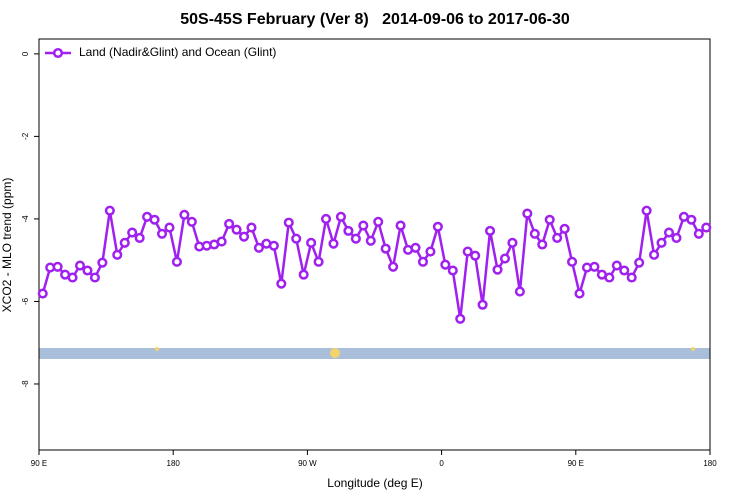 Image resolution: width=750 pixels, height=500 pixels. I want to click on y-tick-label: 0, so click(25, 53).